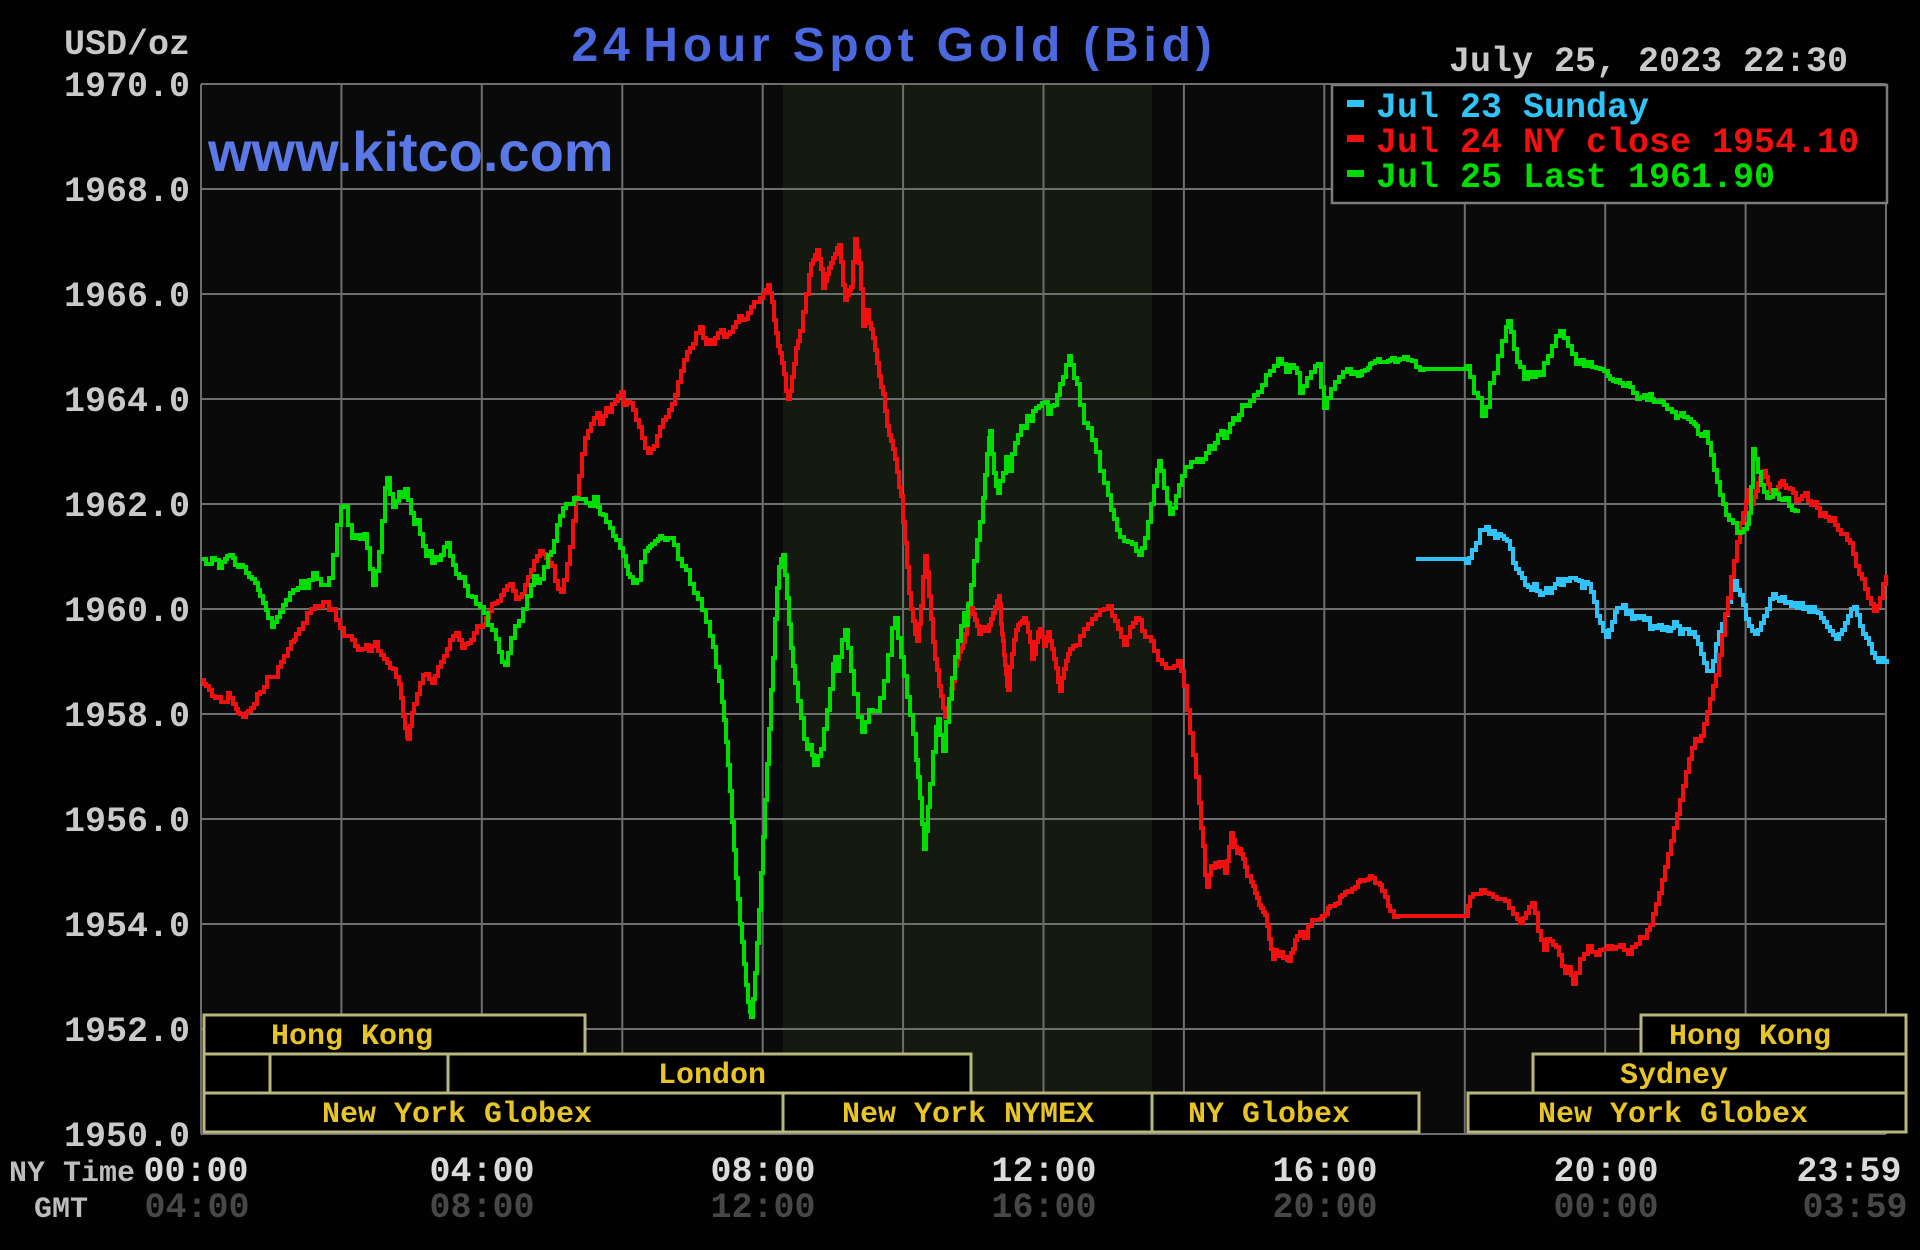 The width and height of the screenshot is (1920, 1250). What do you see at coordinates (127, 507) in the screenshot?
I see `svg-text: 1962.0` at bounding box center [127, 507].